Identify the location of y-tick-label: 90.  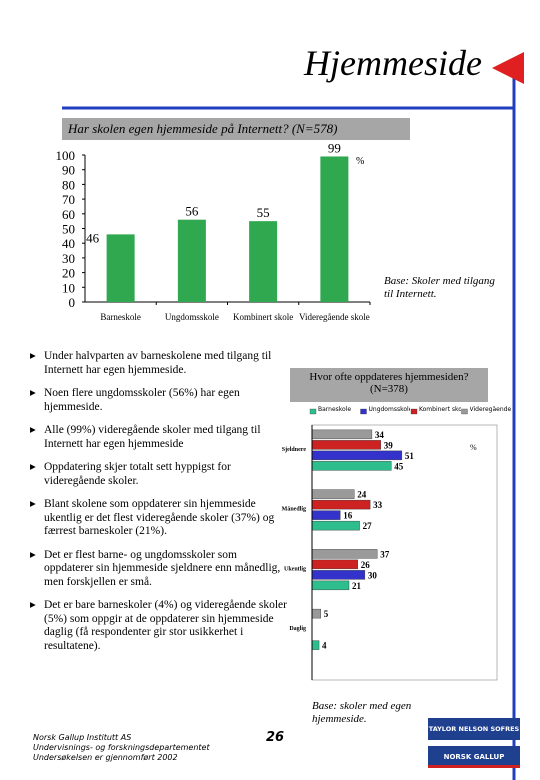
(68, 170).